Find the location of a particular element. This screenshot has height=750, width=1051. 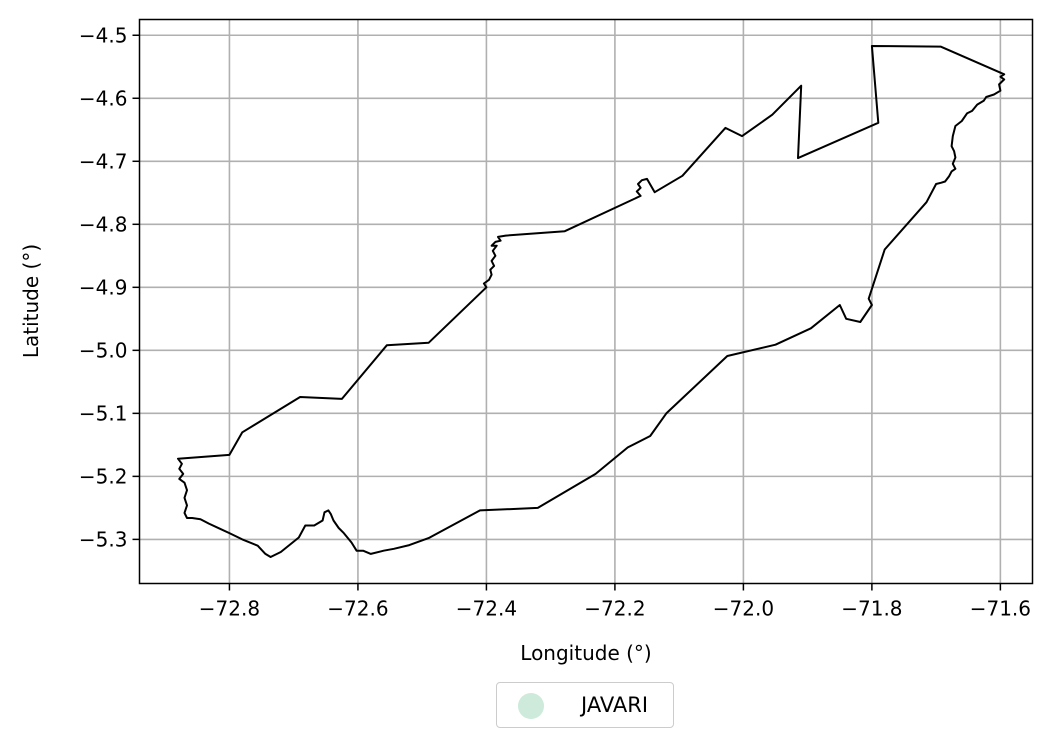

y-tick-label: −4.9 is located at coordinates (103, 287).